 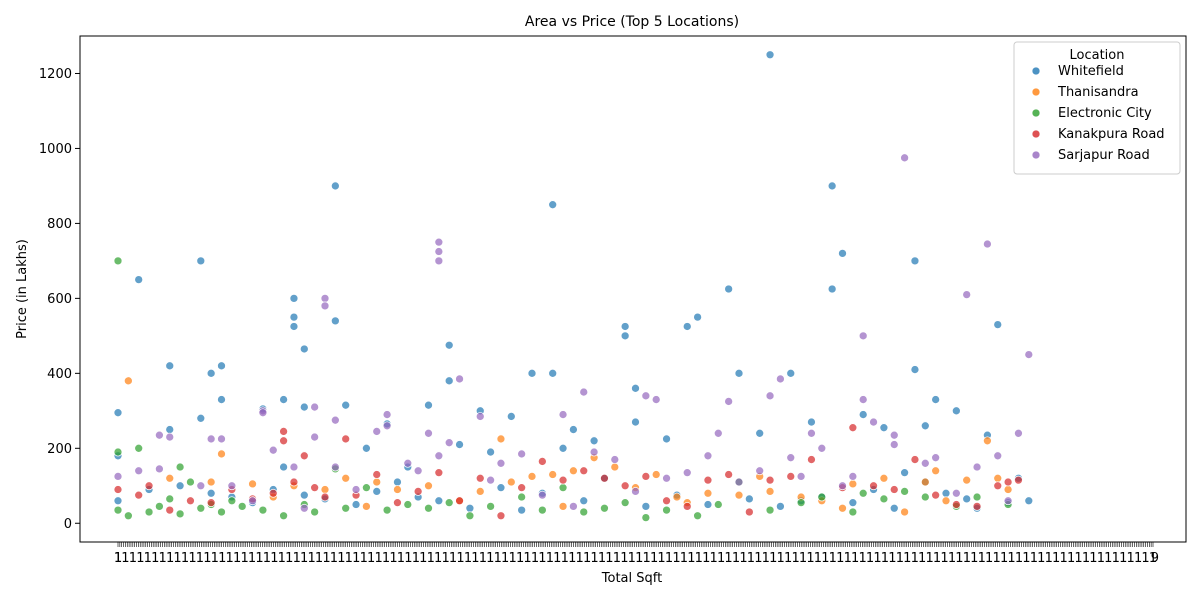 What do you see at coordinates (1036, 134) in the screenshot?
I see `legend-marker` at bounding box center [1036, 134].